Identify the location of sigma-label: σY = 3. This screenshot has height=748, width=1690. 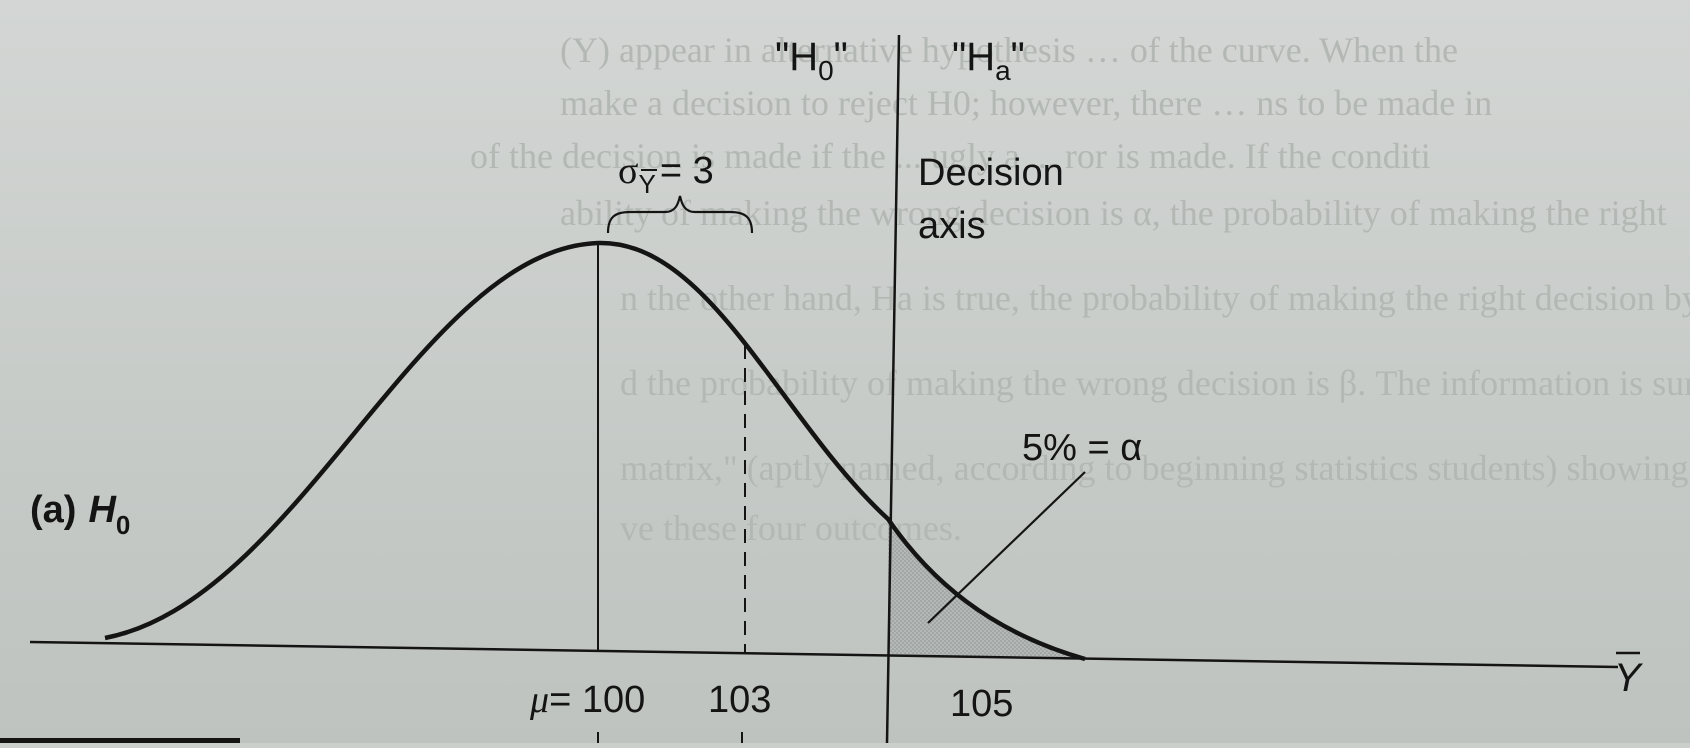
(666, 174).